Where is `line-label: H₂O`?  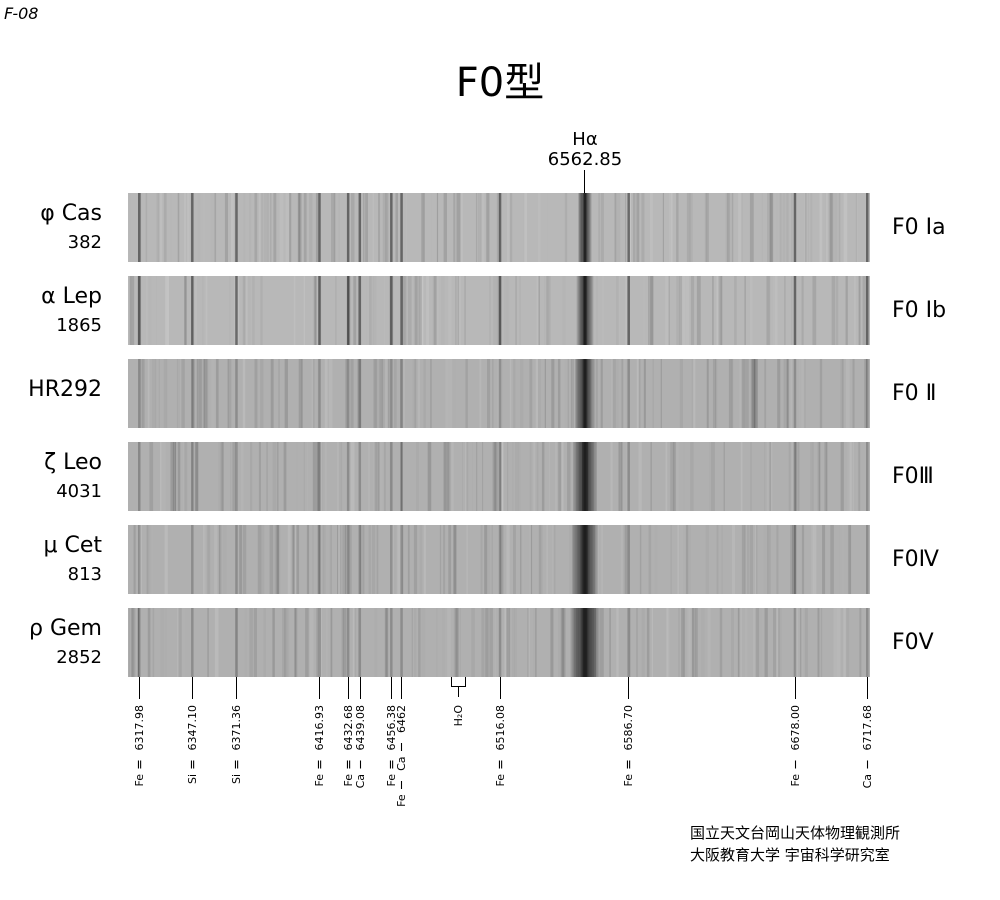 line-label: H₂O is located at coordinates (458, 716).